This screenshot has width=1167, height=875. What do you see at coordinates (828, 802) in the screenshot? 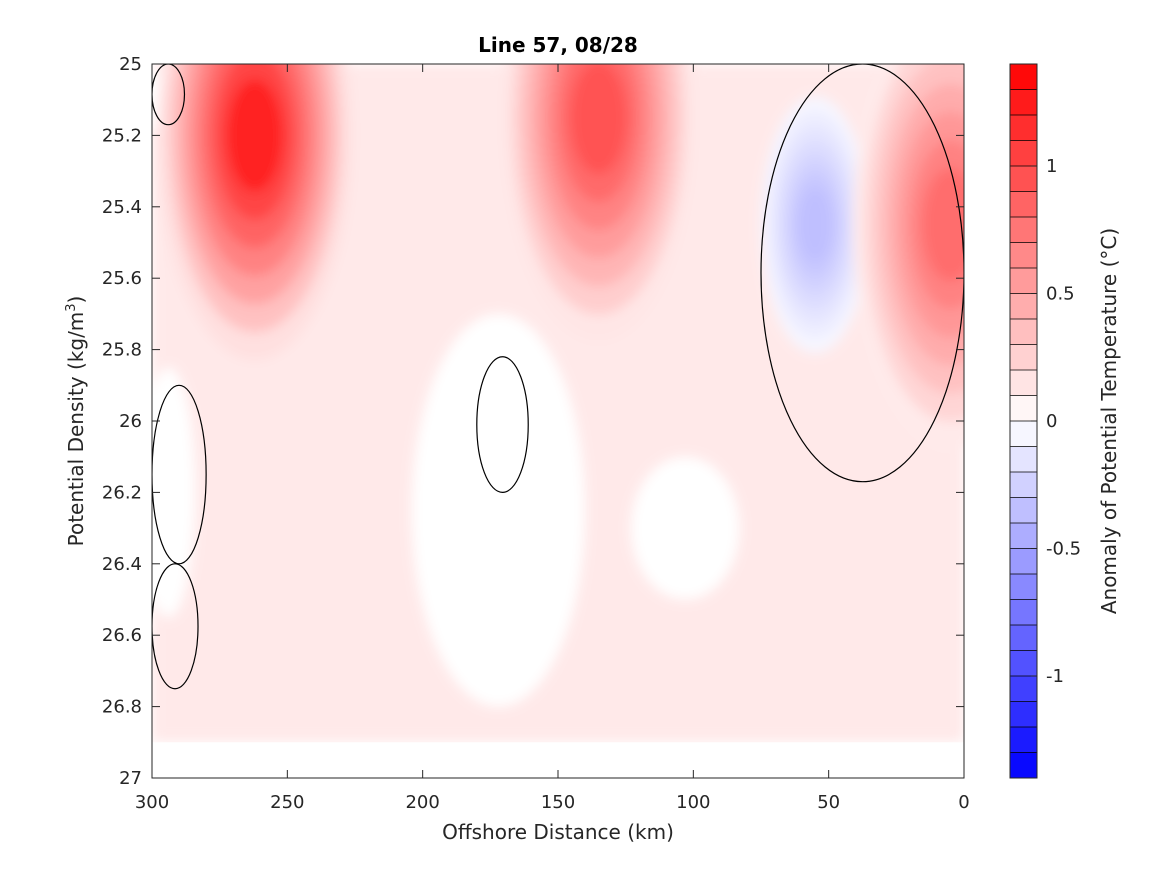
I see `x-tick-label: 50` at bounding box center [828, 802].